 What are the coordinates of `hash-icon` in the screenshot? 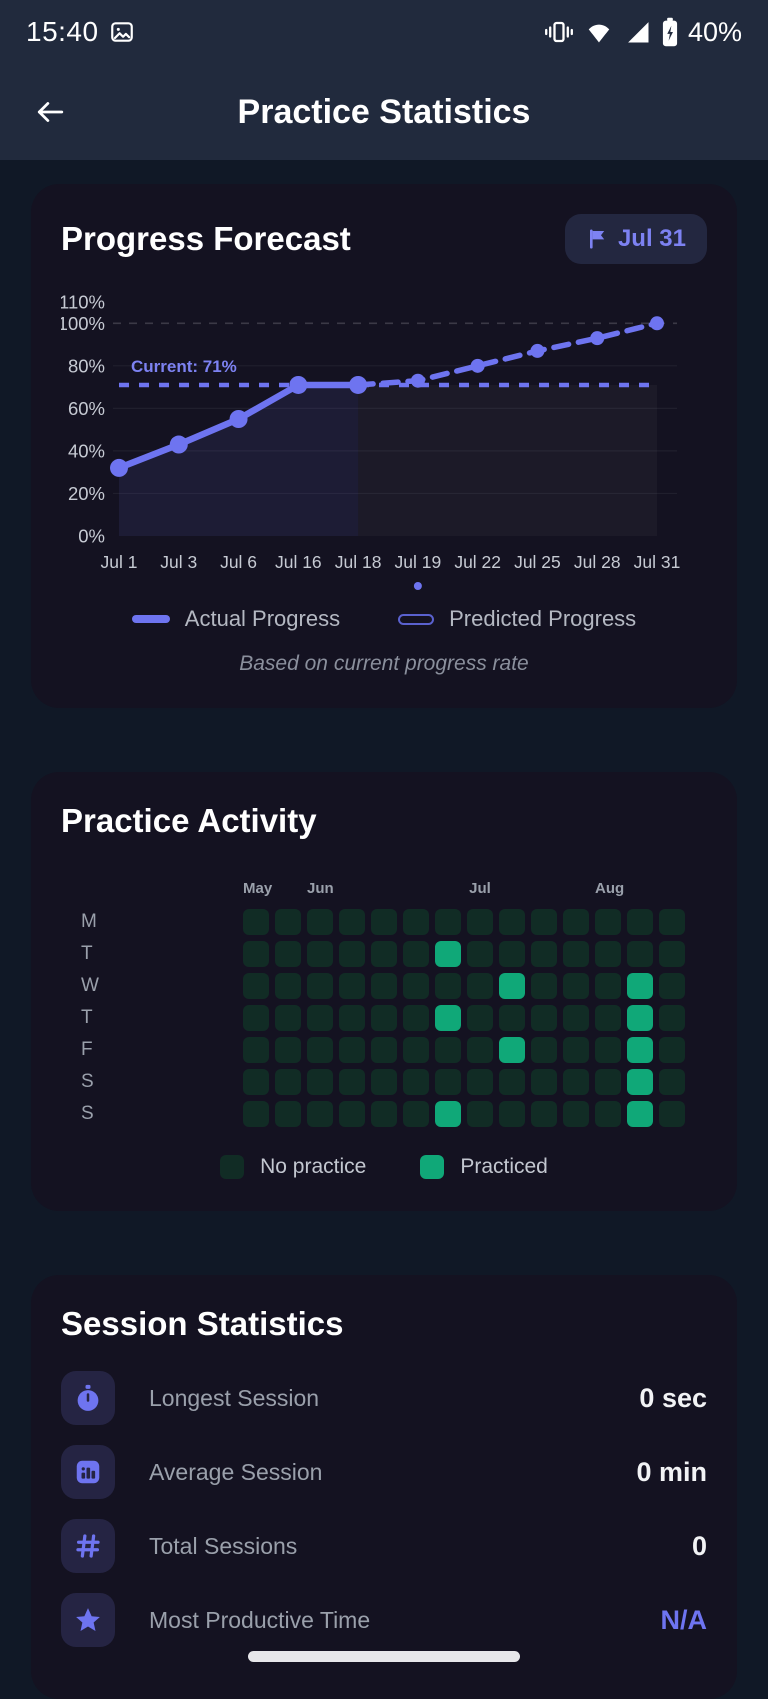 It's located at (88, 1546).